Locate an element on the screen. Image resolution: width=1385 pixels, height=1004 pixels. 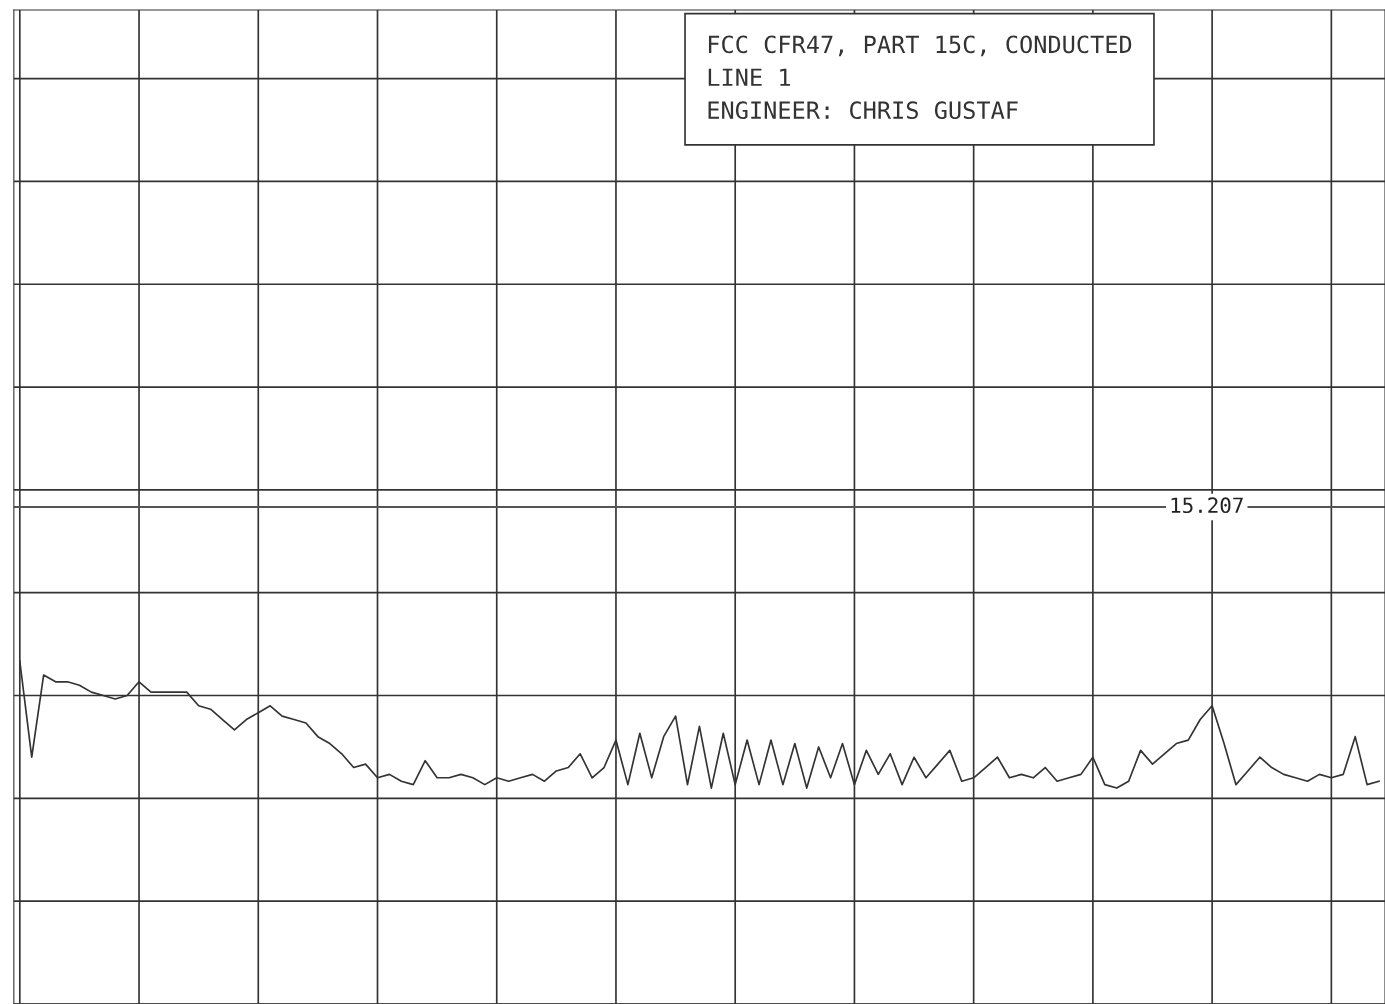
text: LINE 1 is located at coordinates (749, 77).